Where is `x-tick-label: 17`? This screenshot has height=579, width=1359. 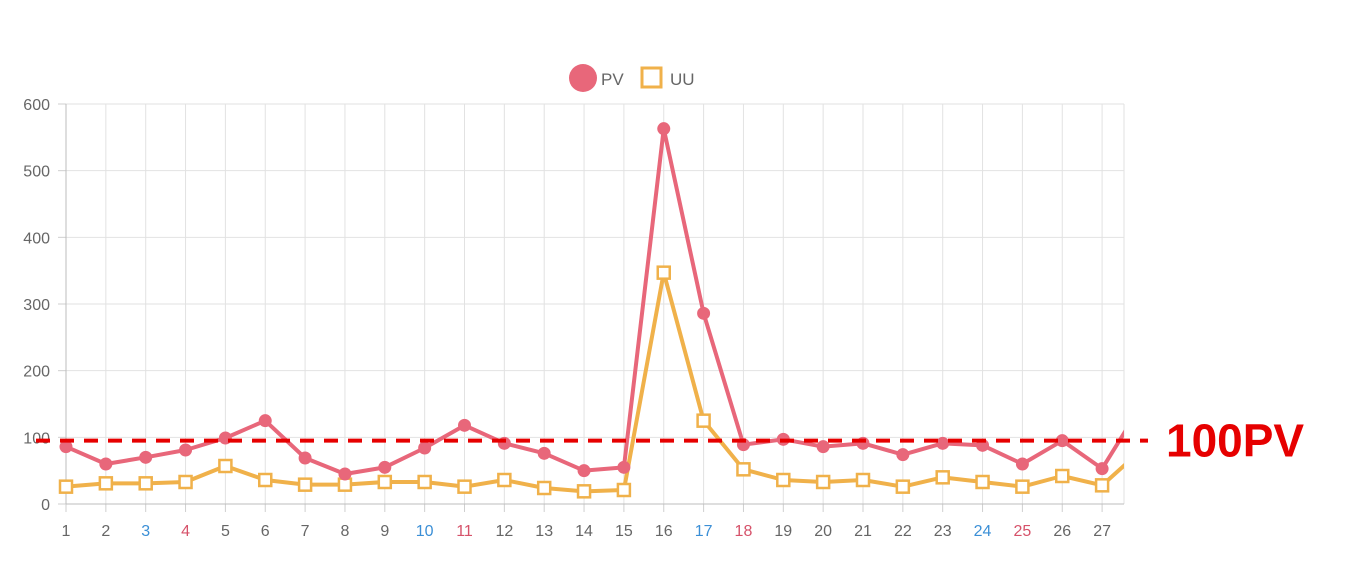
x-tick-label: 17 is located at coordinates (704, 531).